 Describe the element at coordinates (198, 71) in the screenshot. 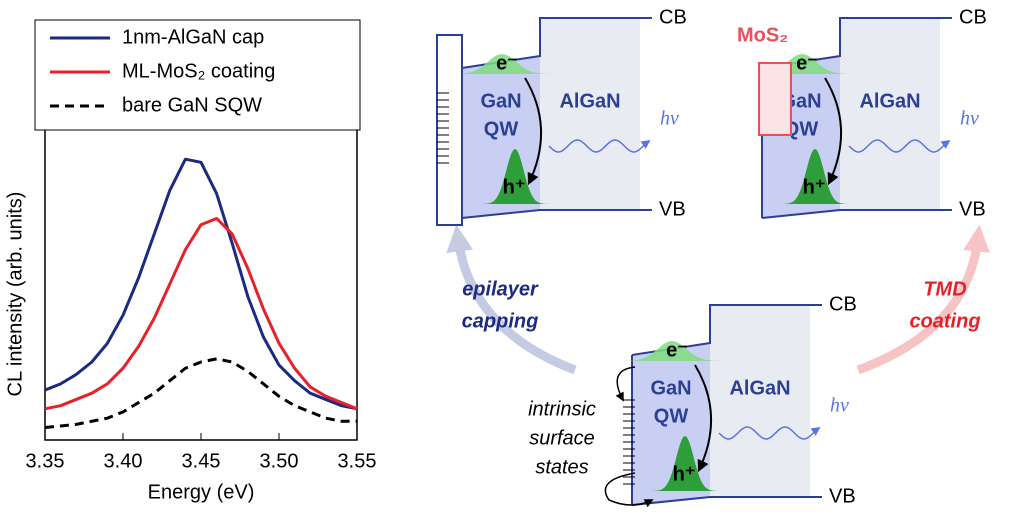

I see `legend-label: ML-MoS₂ coating` at that location.